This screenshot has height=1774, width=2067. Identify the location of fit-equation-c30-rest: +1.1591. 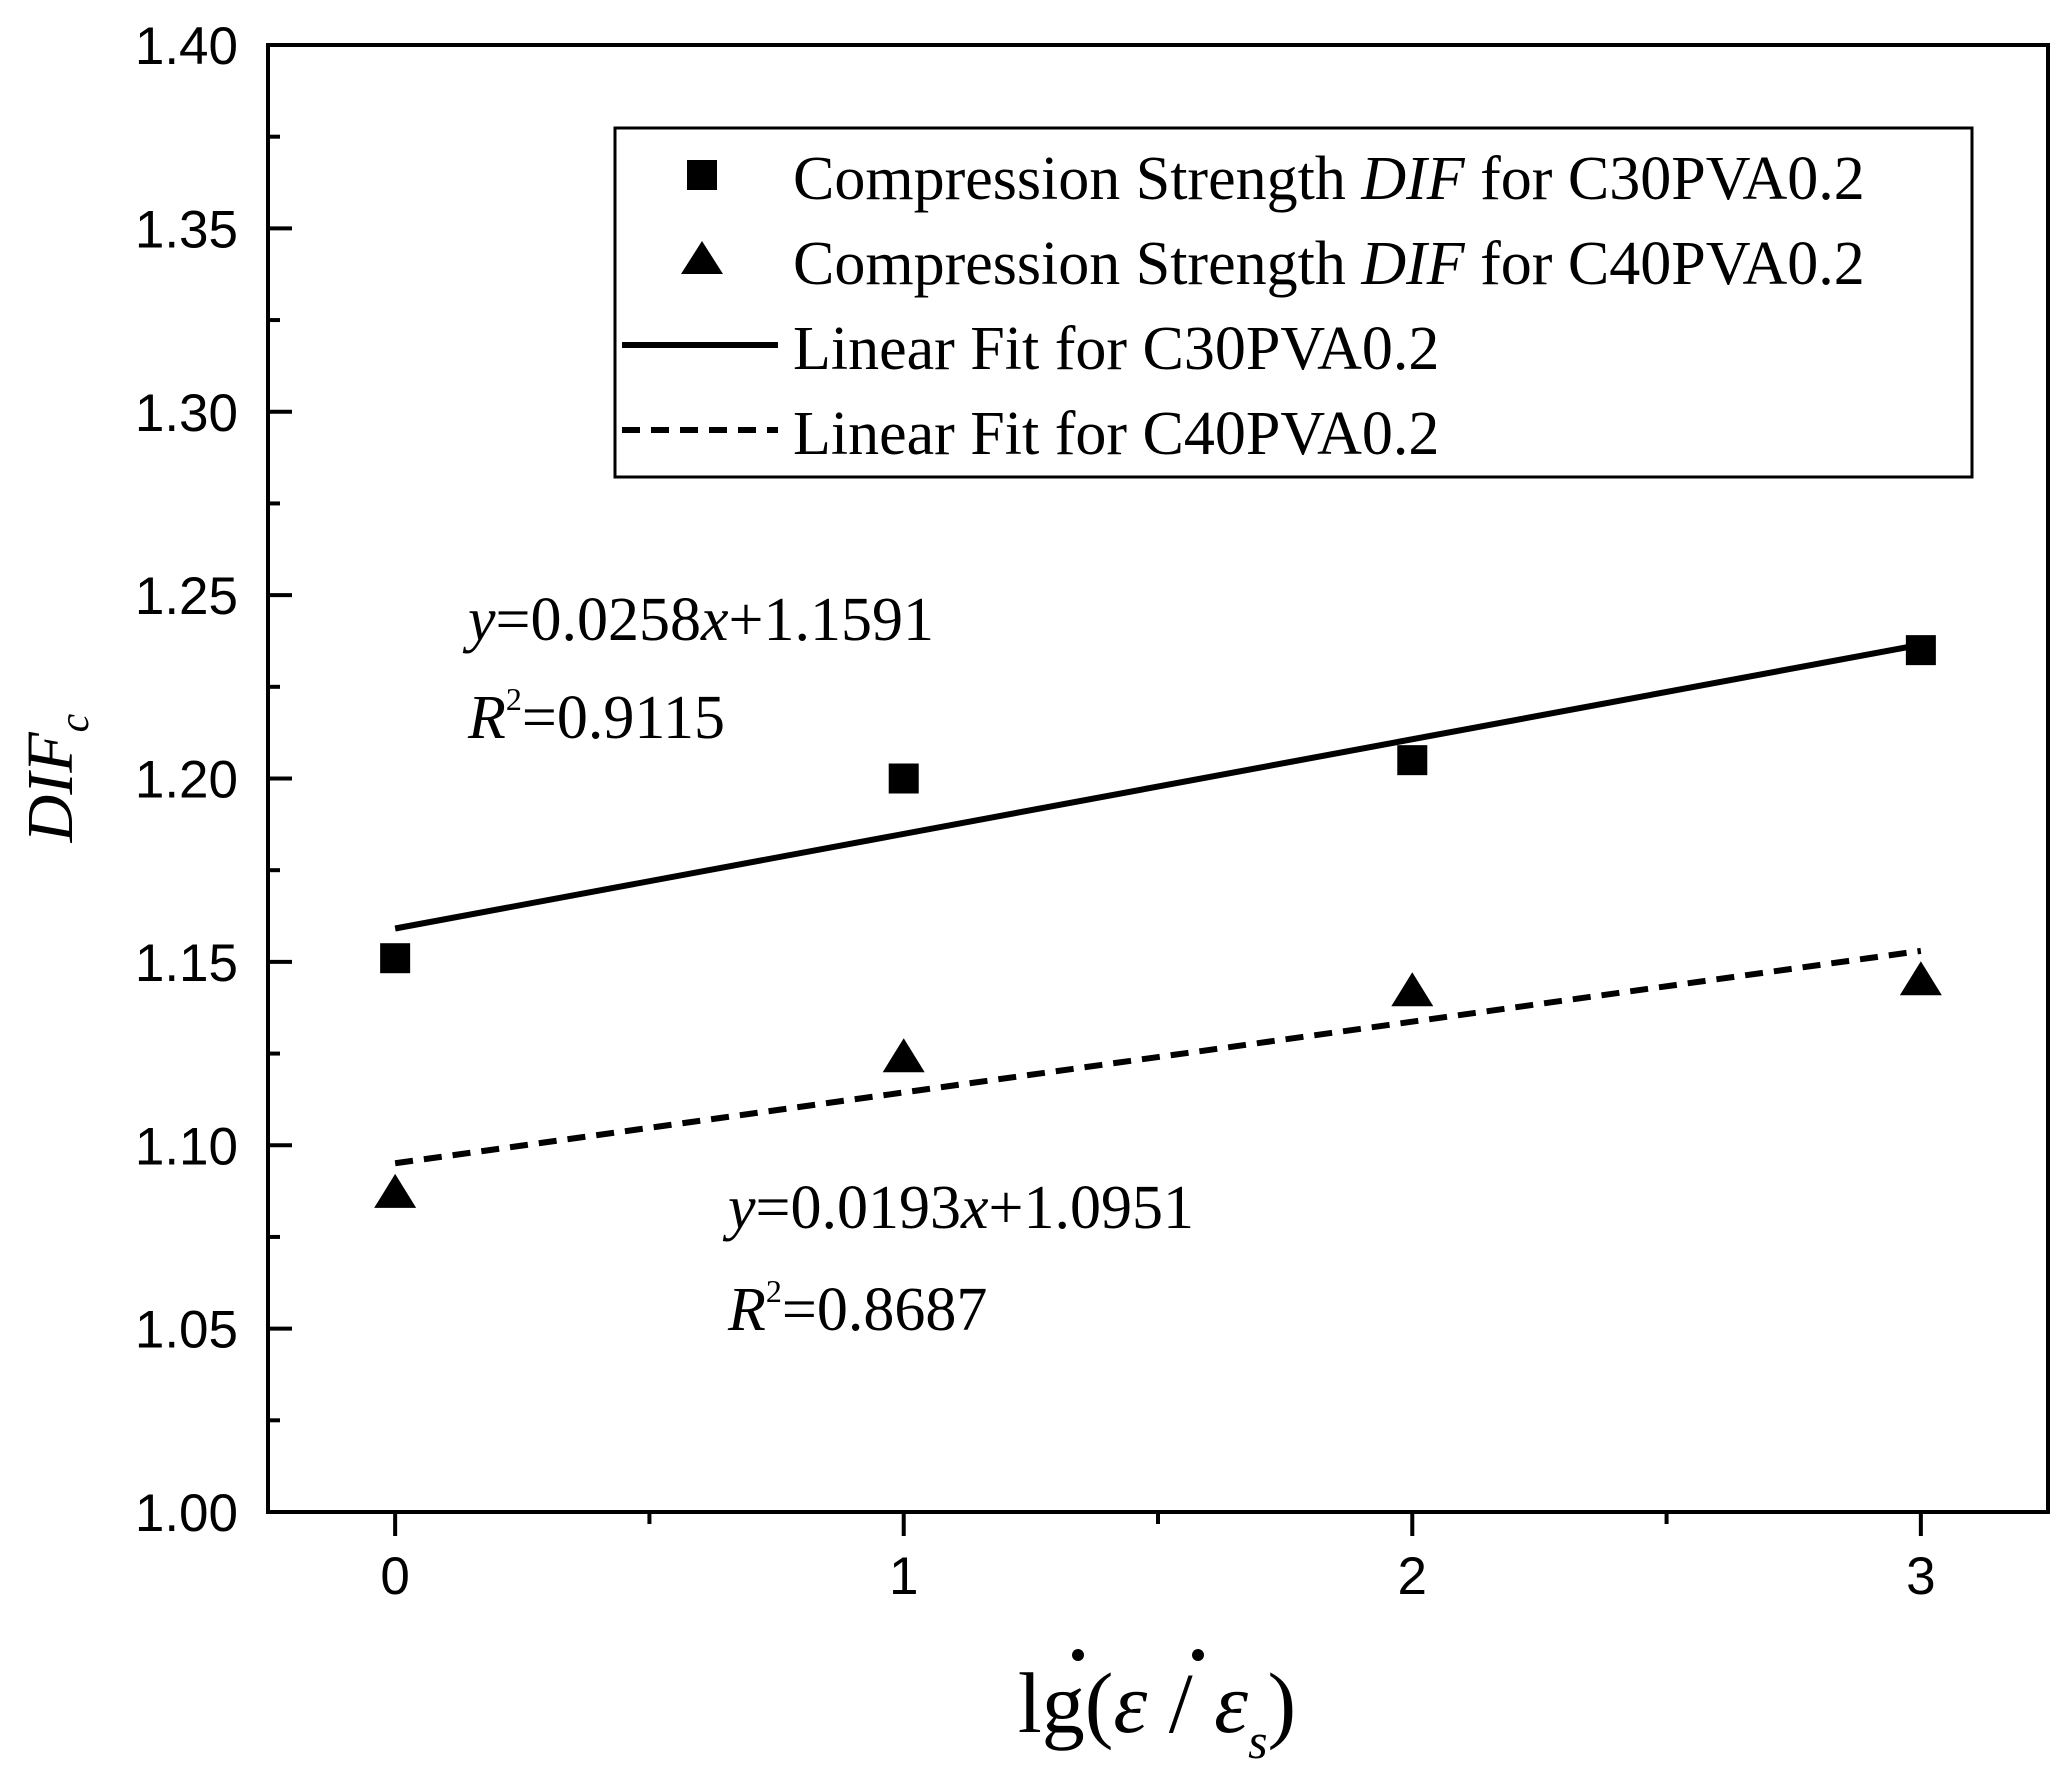
(831, 620).